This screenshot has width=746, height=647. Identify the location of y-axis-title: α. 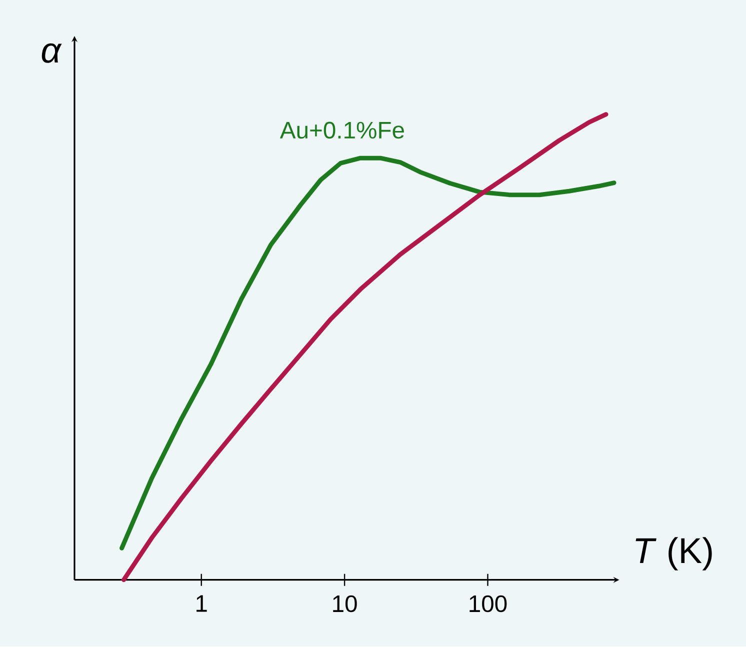
(52, 54).